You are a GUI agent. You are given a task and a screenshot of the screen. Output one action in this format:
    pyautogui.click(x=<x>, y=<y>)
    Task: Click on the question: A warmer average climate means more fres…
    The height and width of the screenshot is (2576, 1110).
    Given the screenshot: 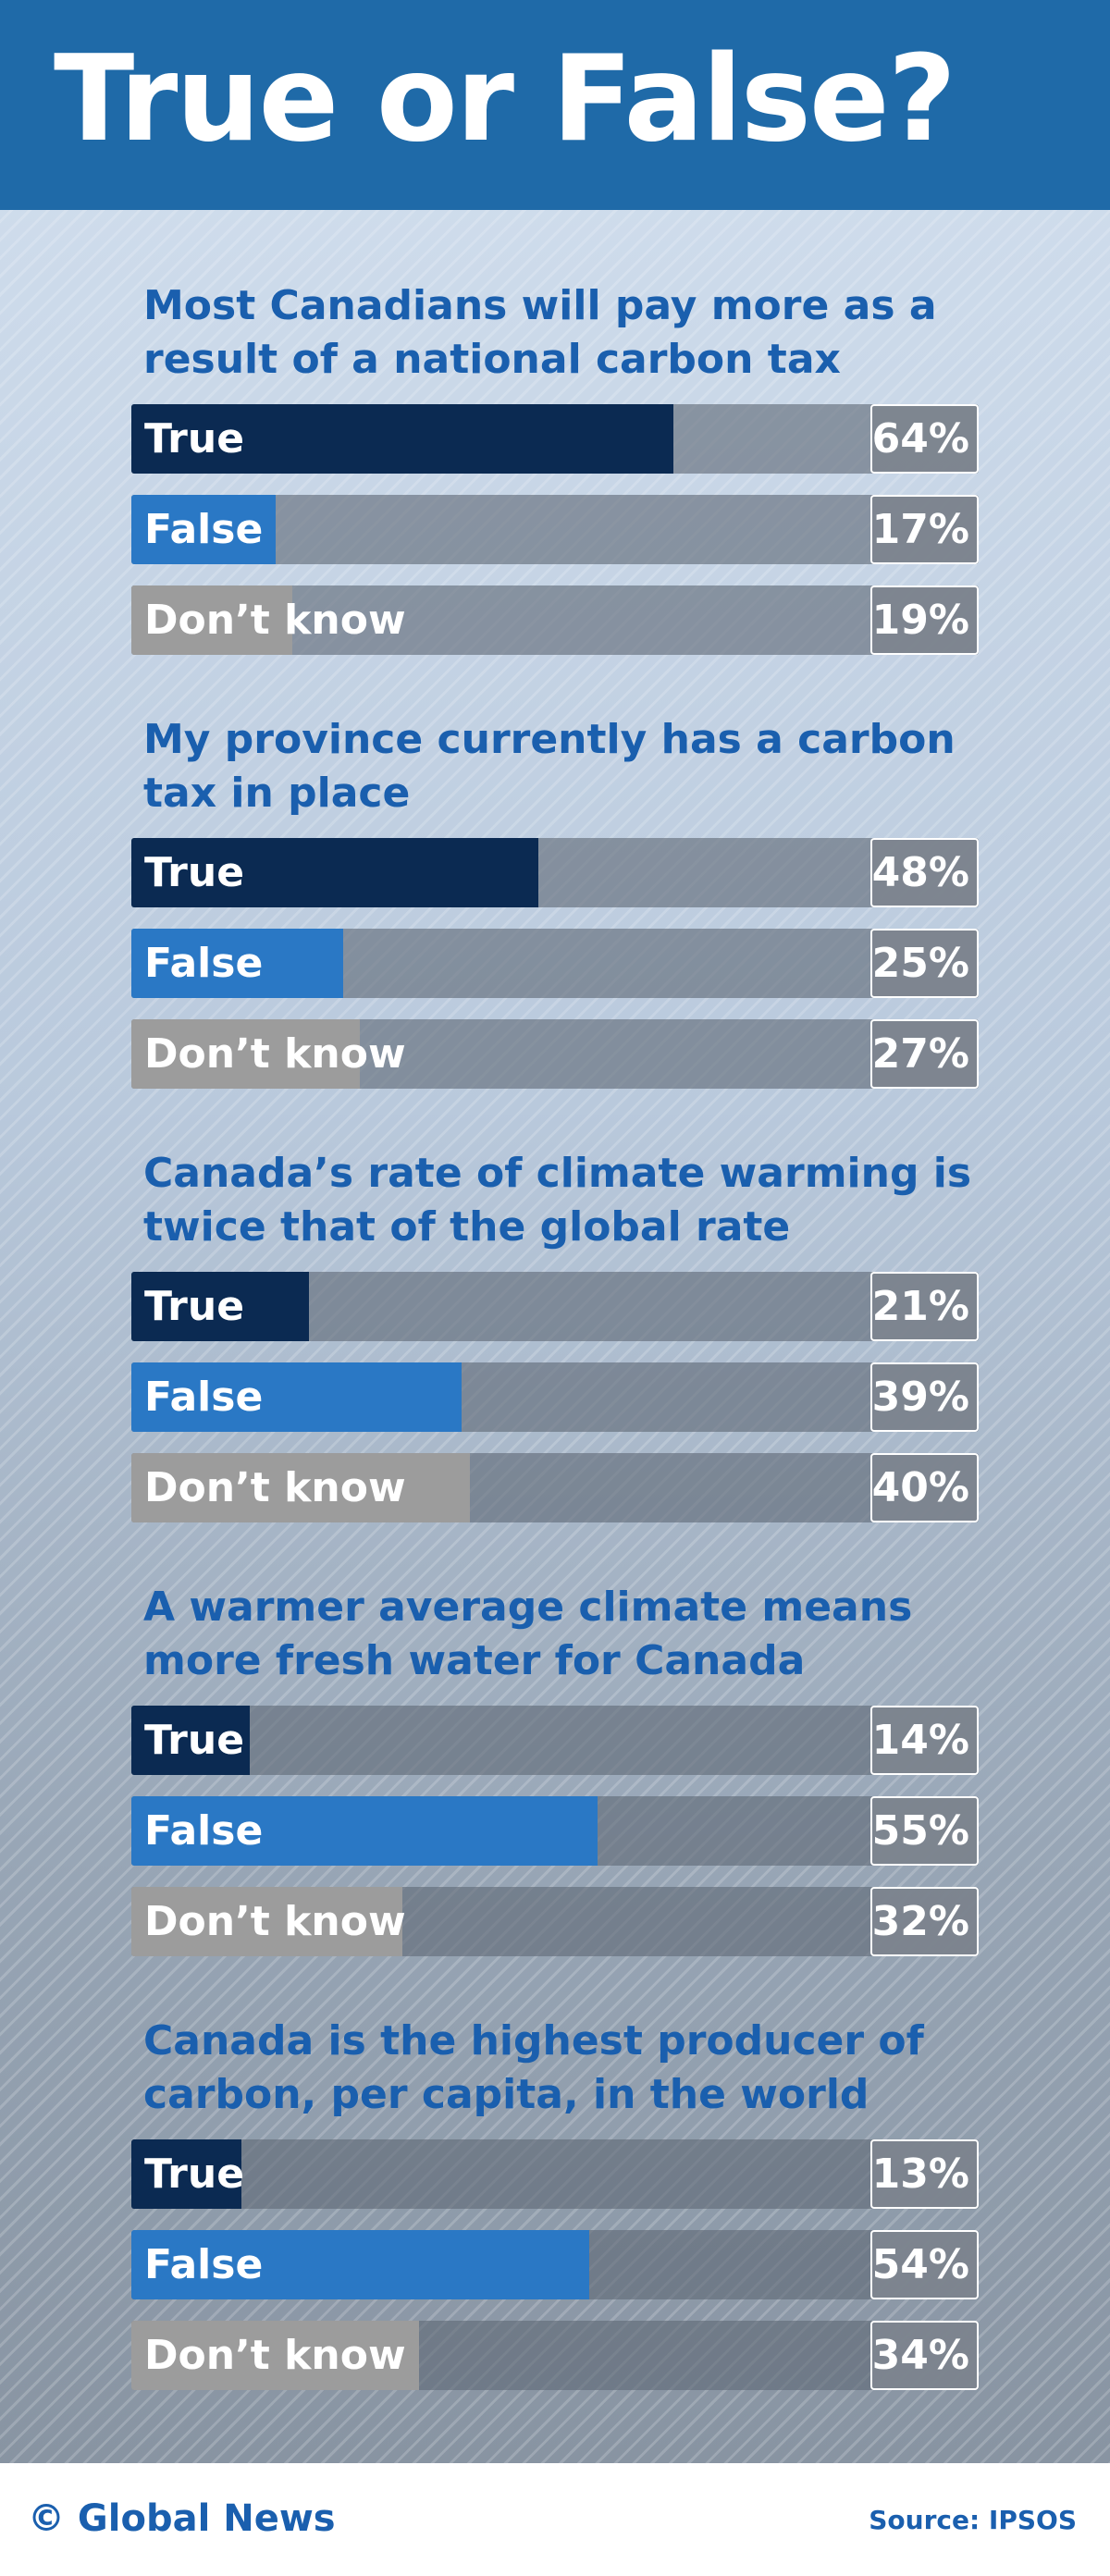 What is the action you would take?
    pyautogui.click(x=528, y=1634)
    